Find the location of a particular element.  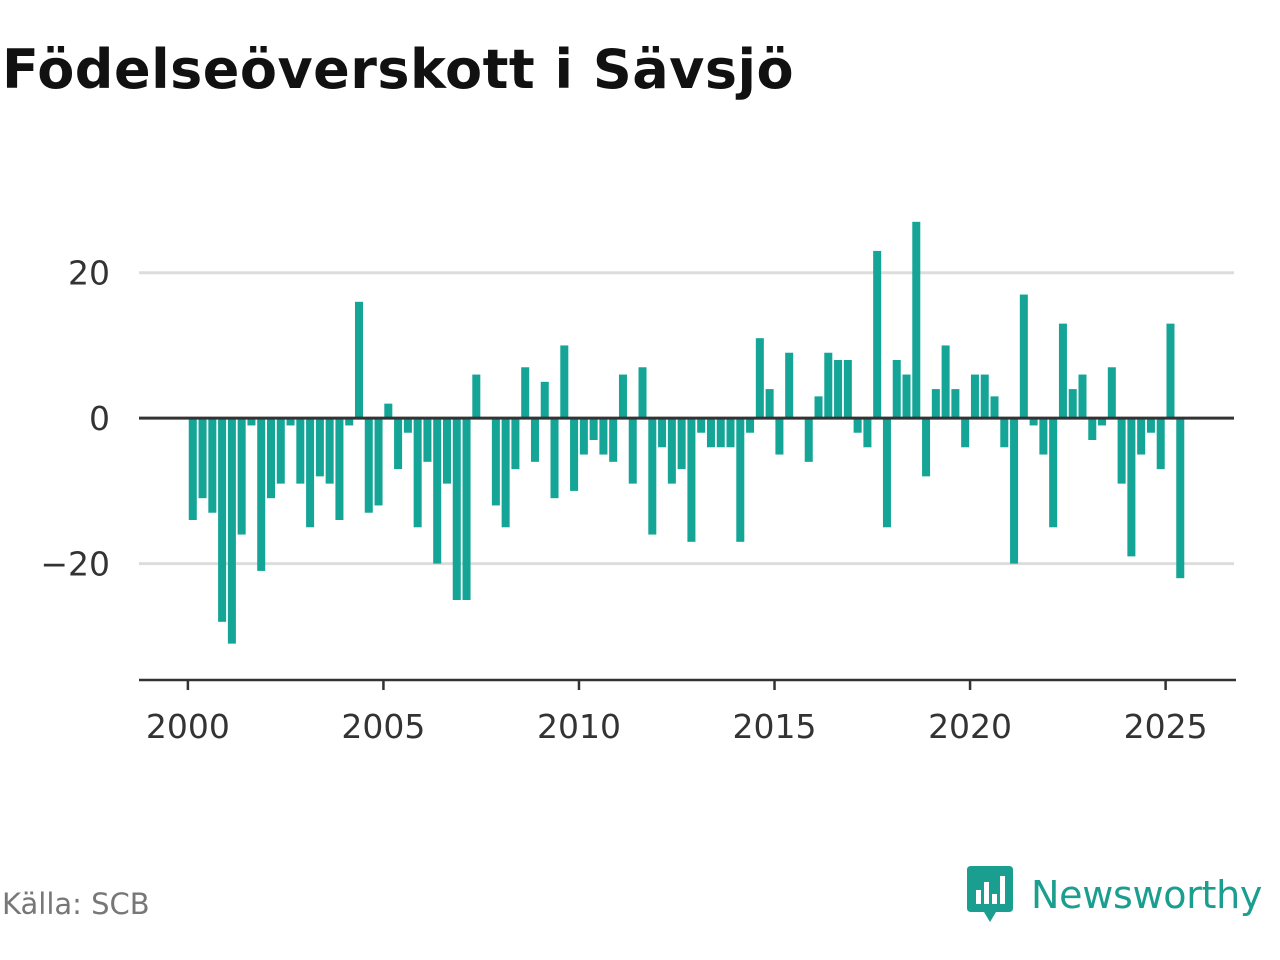

newsworthy-logo-icon is located at coordinates (990, 894).